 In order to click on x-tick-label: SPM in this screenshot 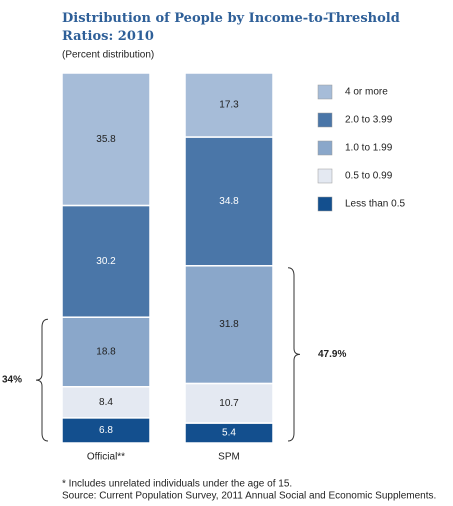, I will do `click(229, 457)`.